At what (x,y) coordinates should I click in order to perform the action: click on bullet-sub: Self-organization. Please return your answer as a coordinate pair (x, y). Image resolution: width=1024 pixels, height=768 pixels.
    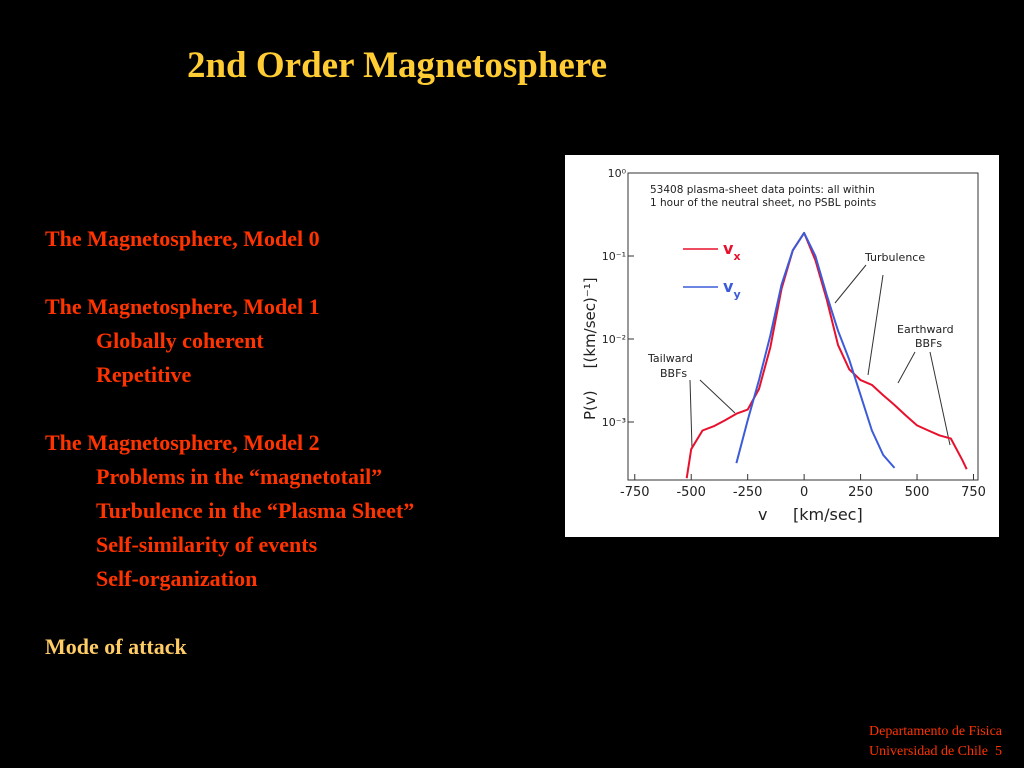
    Looking at the image, I should click on (177, 578).